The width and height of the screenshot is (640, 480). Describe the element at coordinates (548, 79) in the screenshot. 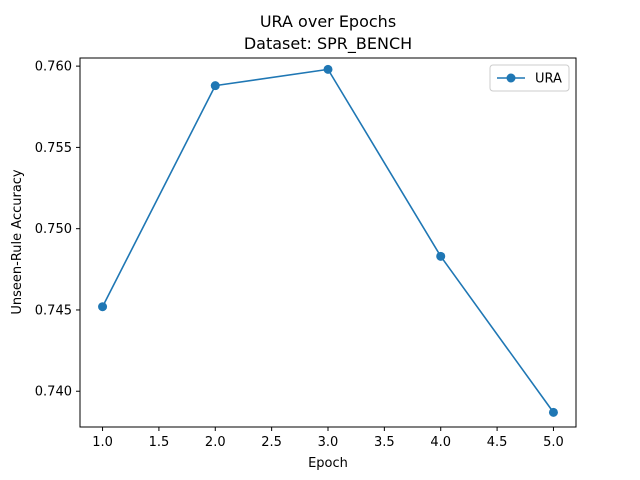

I see `legend-label-ura: URA` at that location.